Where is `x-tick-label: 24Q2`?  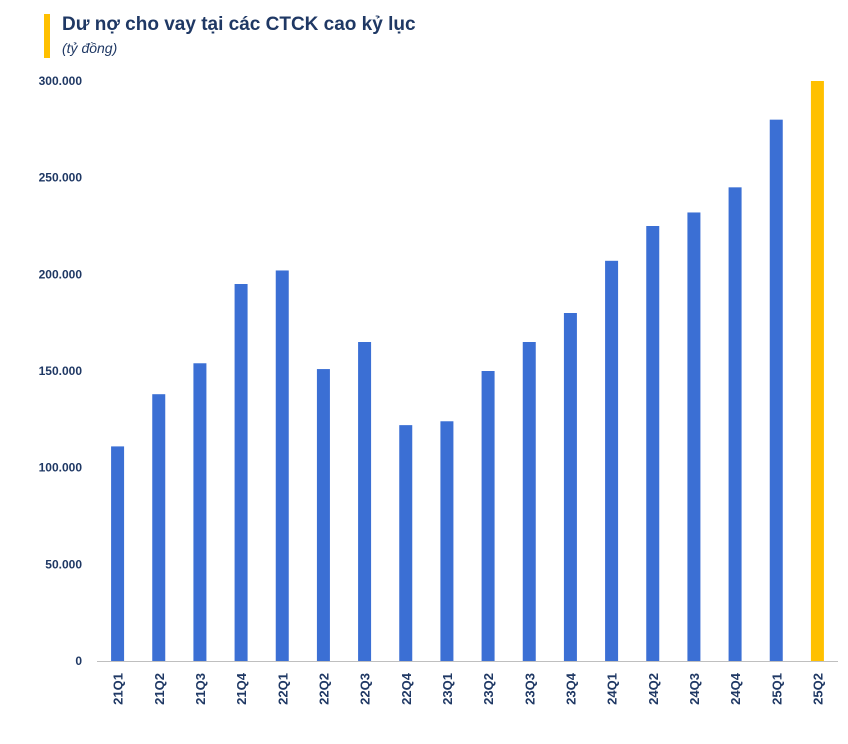 x-tick-label: 24Q2 is located at coordinates (653, 689).